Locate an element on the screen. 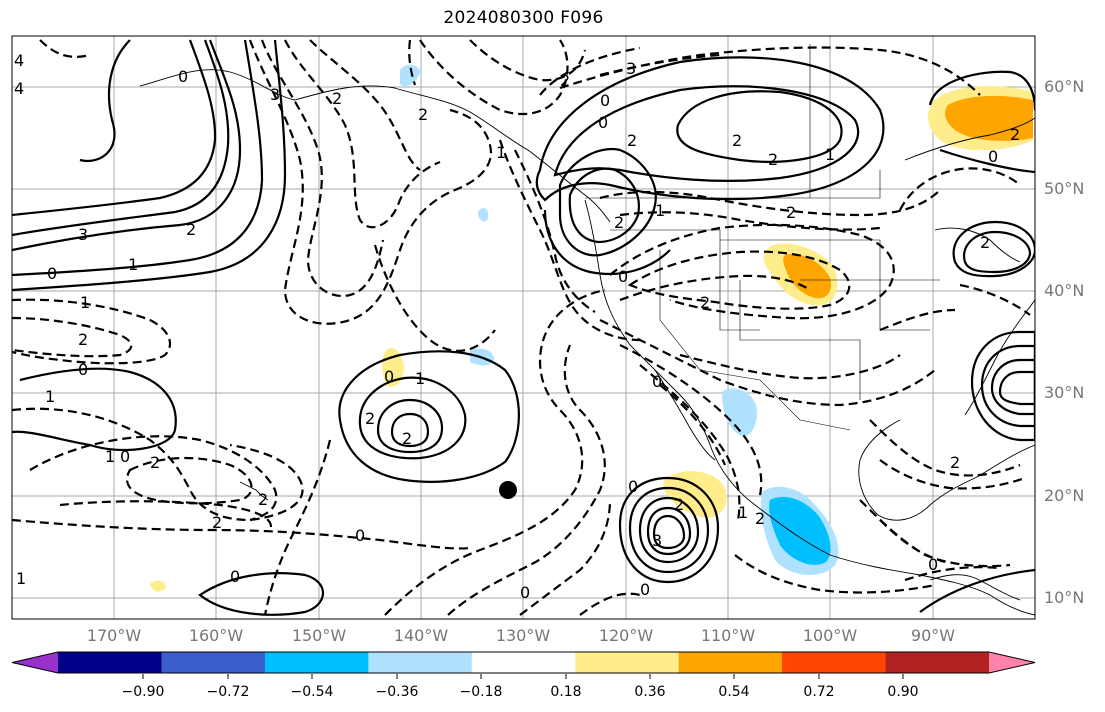 The width and height of the screenshot is (1105, 712). colorbar is located at coordinates (523, 662).